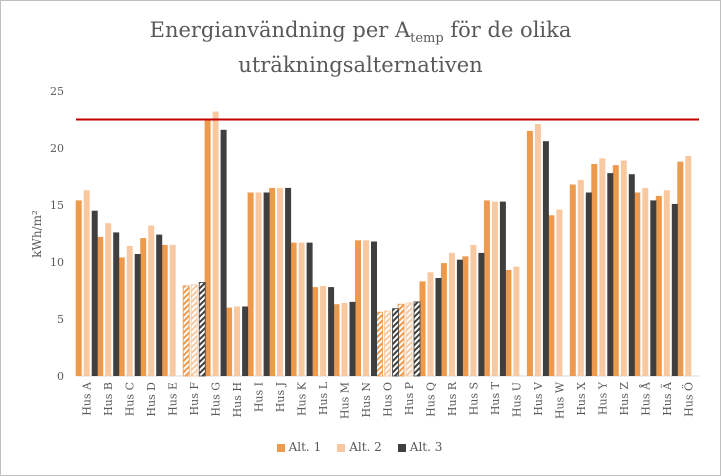 The image size is (721, 476). What do you see at coordinates (302, 398) in the screenshot?
I see `x-tick-label: Hus K` at bounding box center [302, 398].